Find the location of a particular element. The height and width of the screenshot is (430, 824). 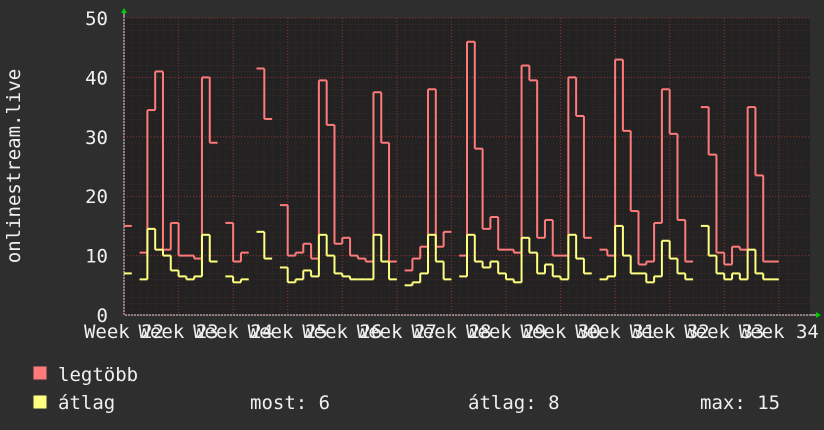

stat: max: 15 is located at coordinates (740, 403).